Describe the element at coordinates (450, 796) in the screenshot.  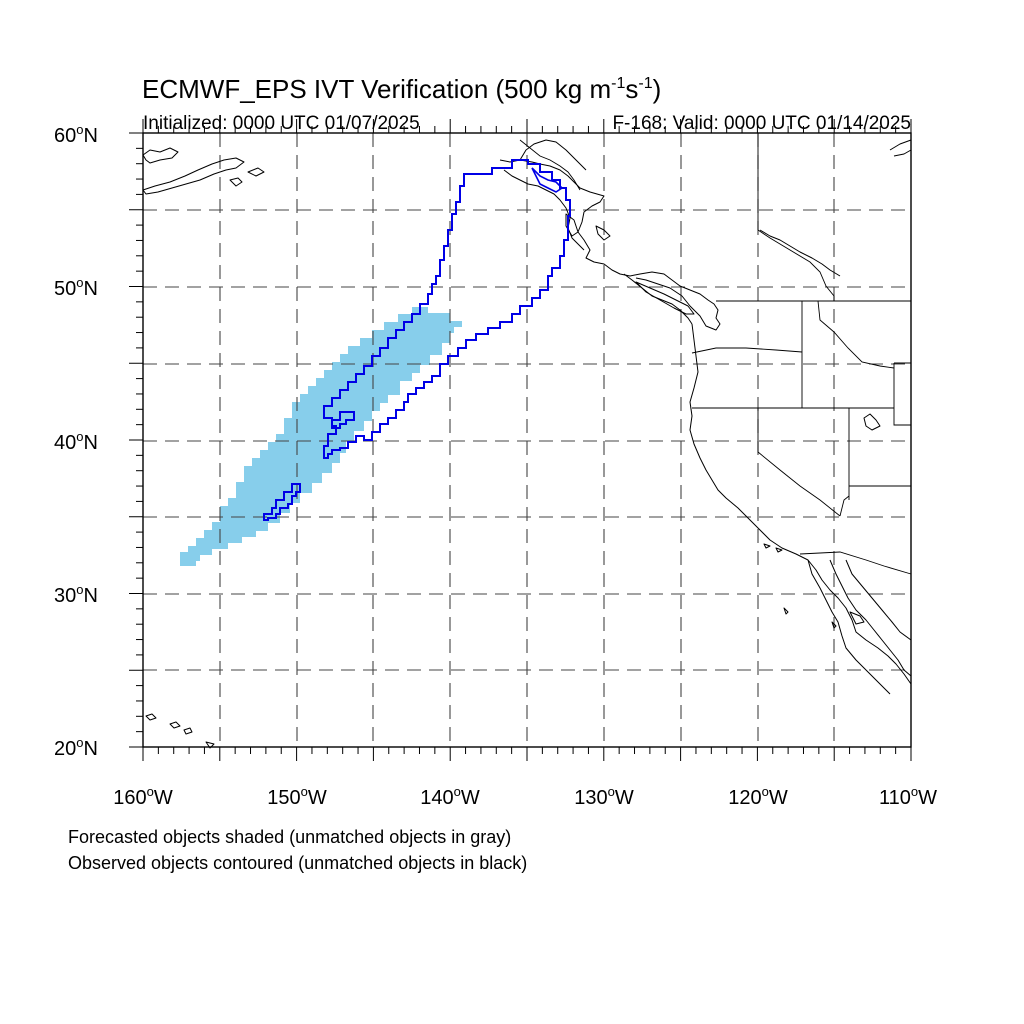
I see `lon-label-140w: 140oW` at that location.